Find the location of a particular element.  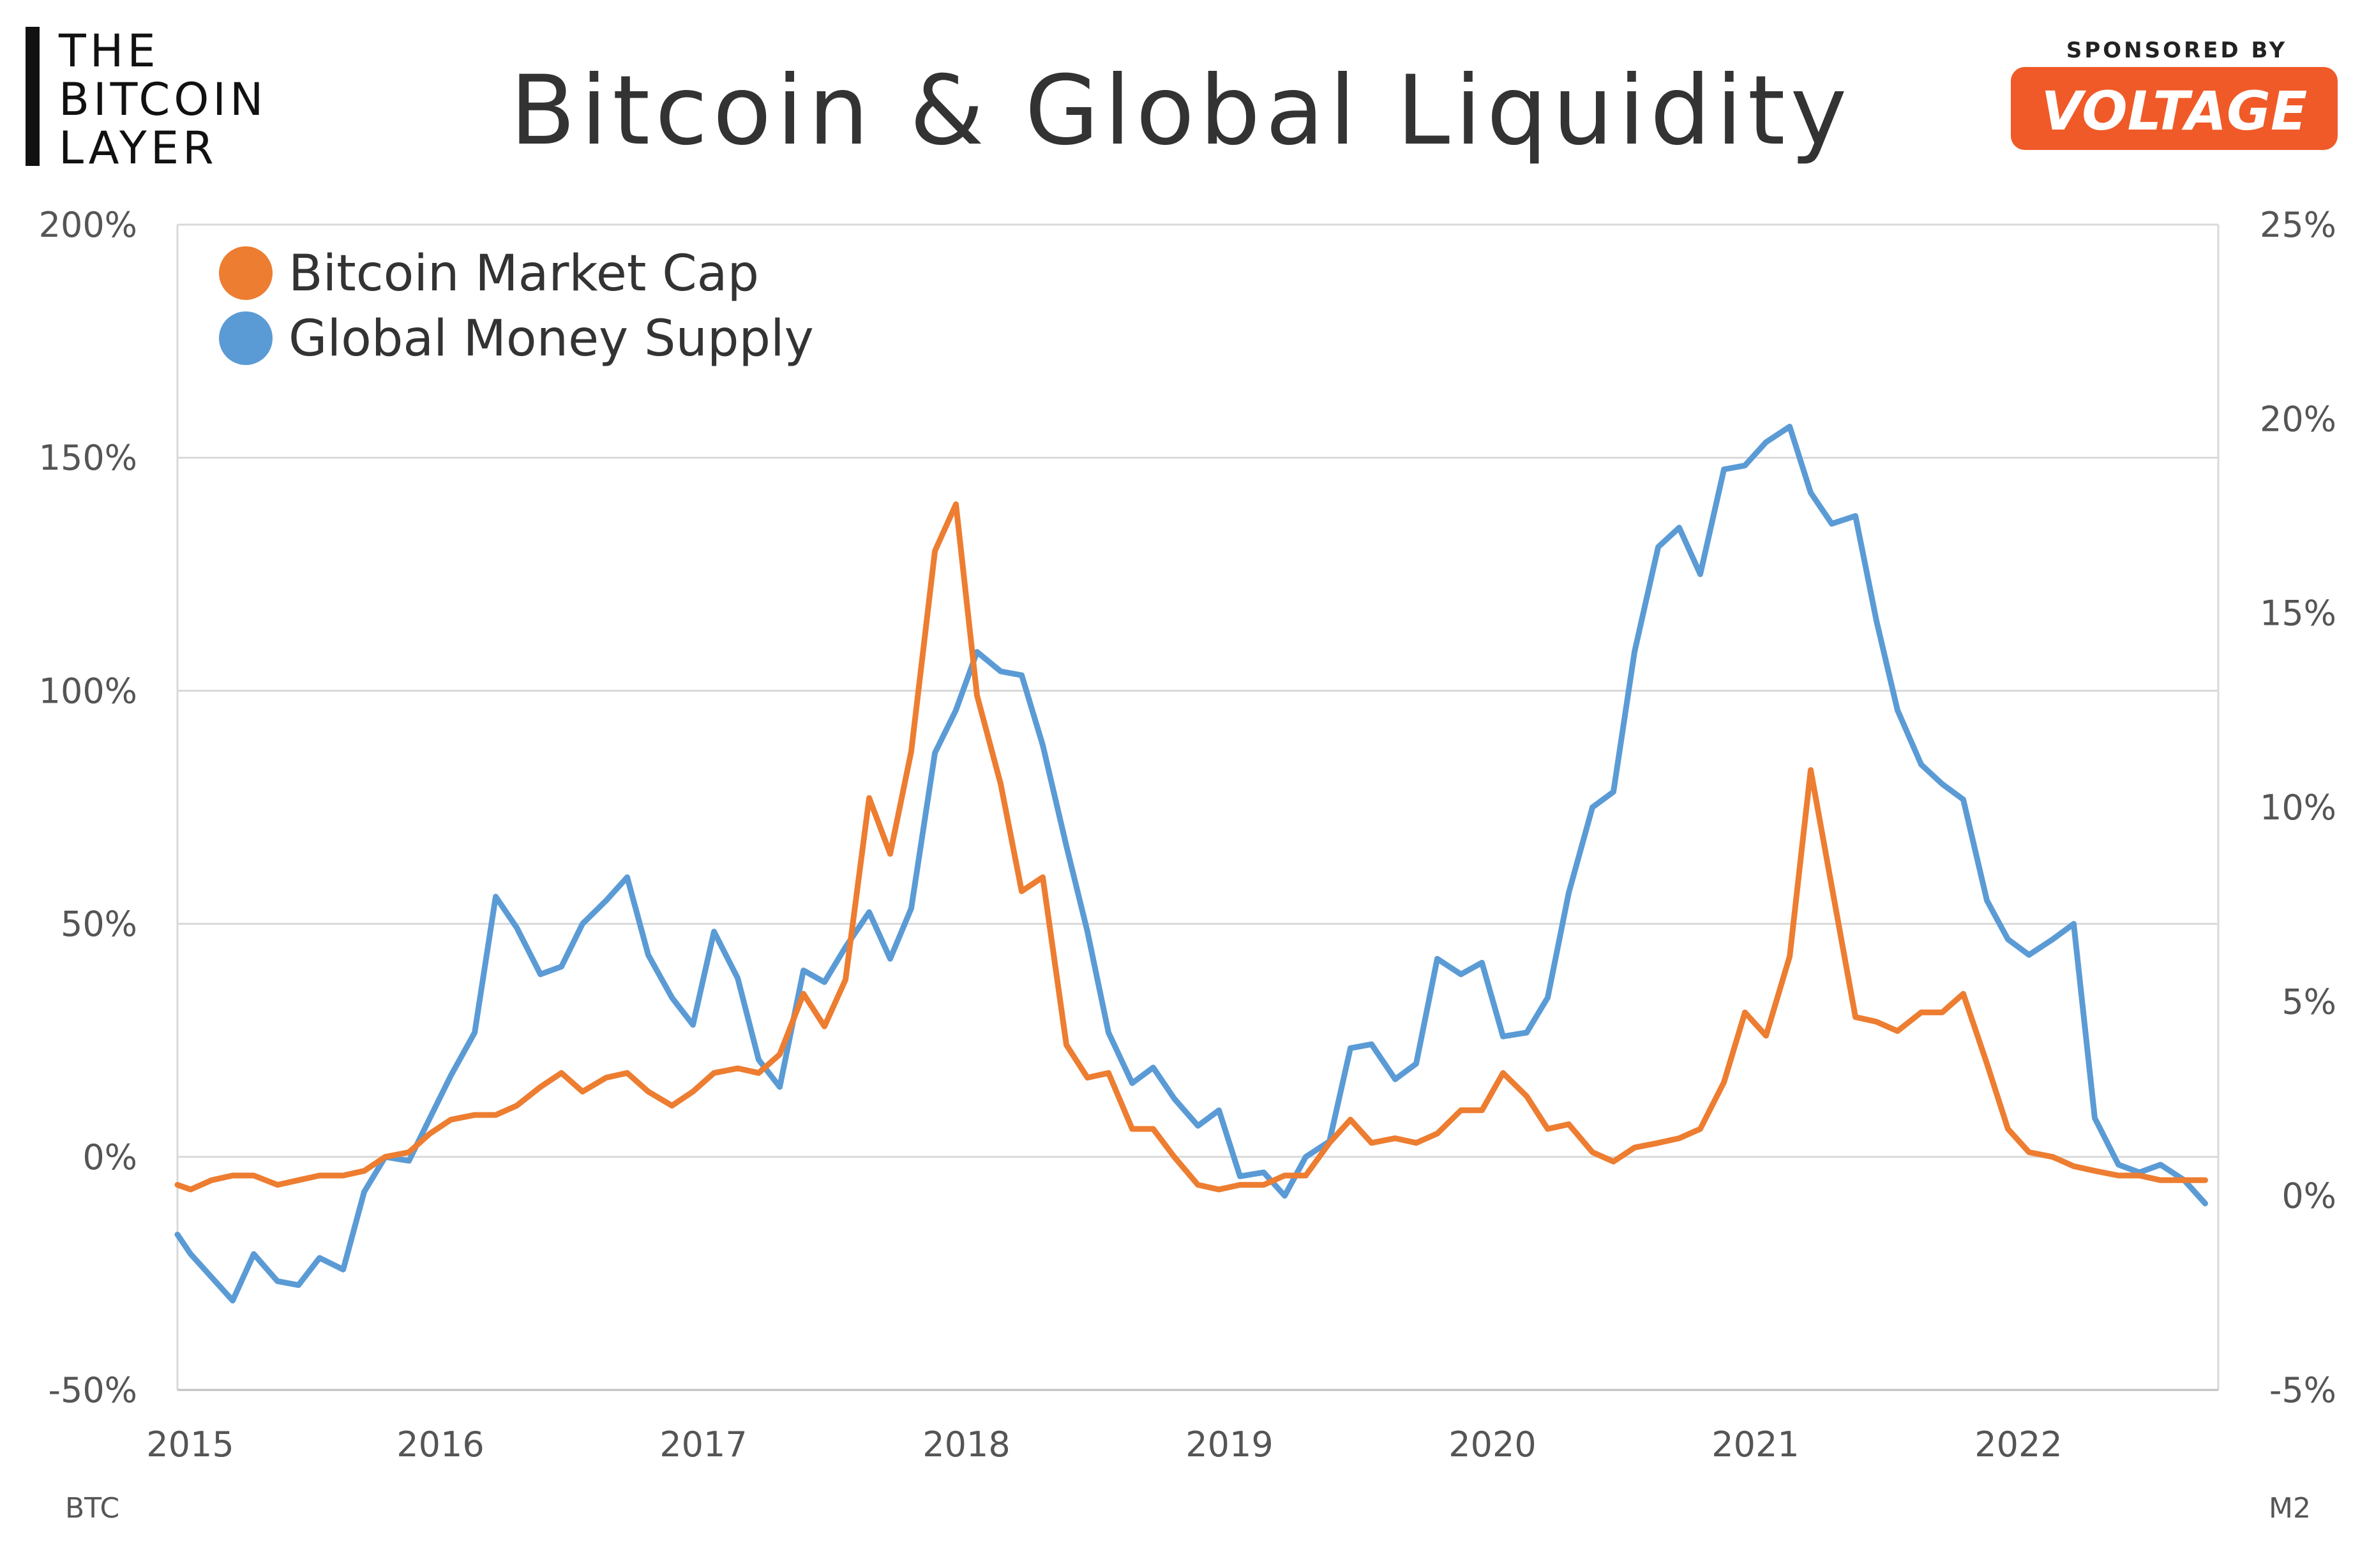

left-tick-label: -50% is located at coordinates (92, 1390).